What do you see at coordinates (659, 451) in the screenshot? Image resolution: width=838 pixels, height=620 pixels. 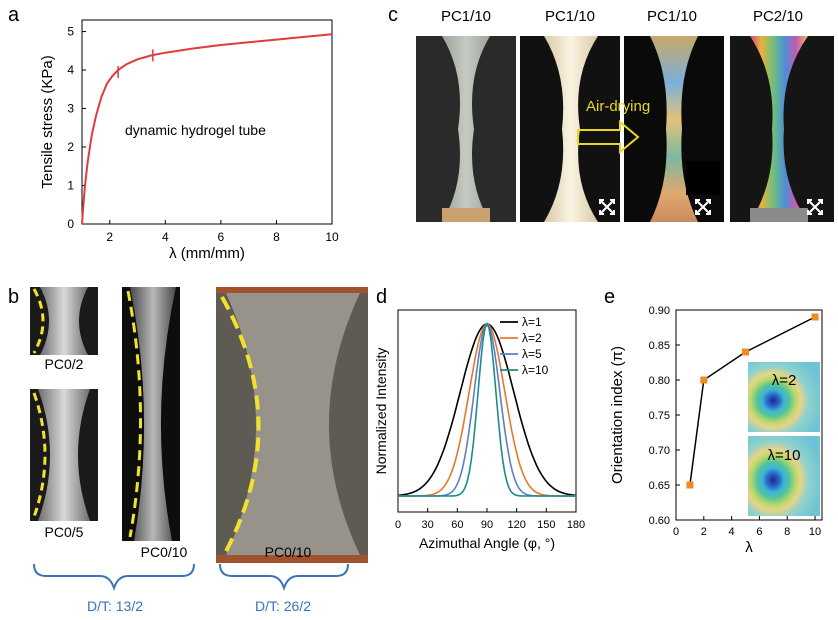 I see `chart-e-ytick-label: 0.70` at bounding box center [659, 451].